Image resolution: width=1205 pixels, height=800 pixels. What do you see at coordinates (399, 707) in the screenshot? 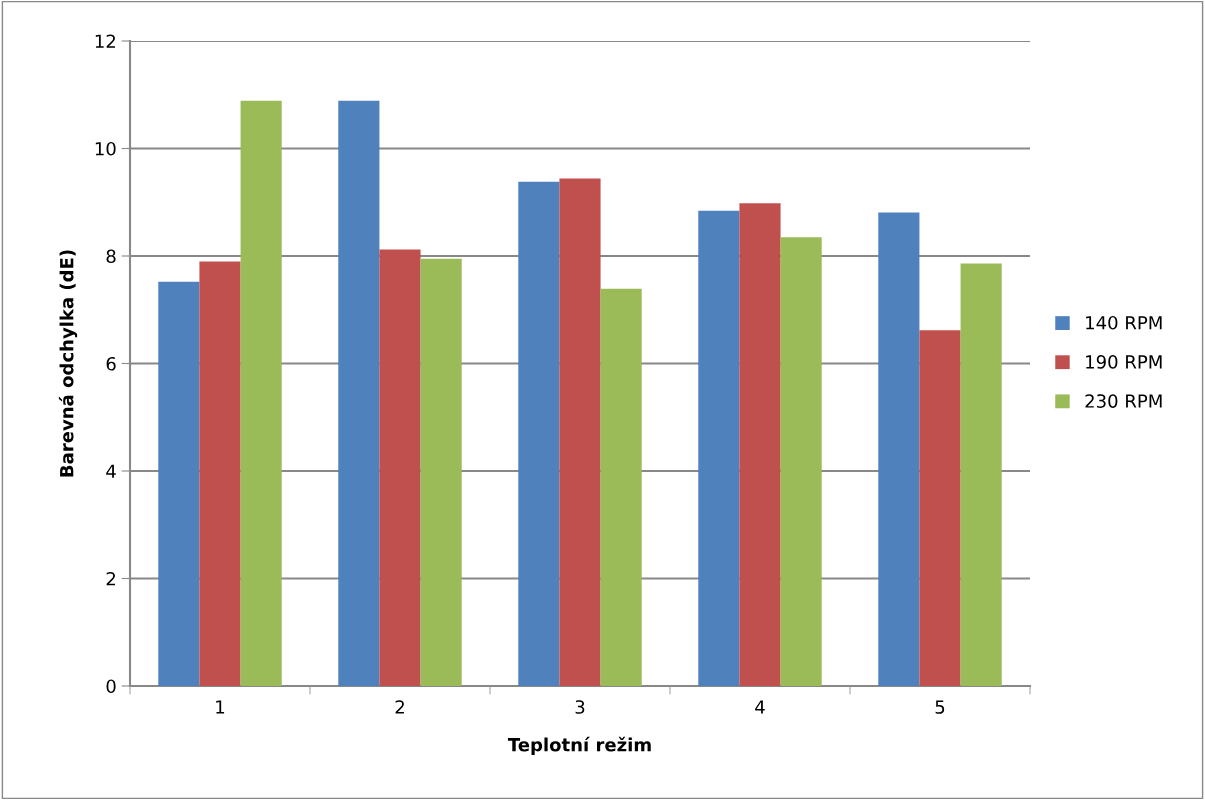
I see `x-tick-label: 2` at bounding box center [399, 707].